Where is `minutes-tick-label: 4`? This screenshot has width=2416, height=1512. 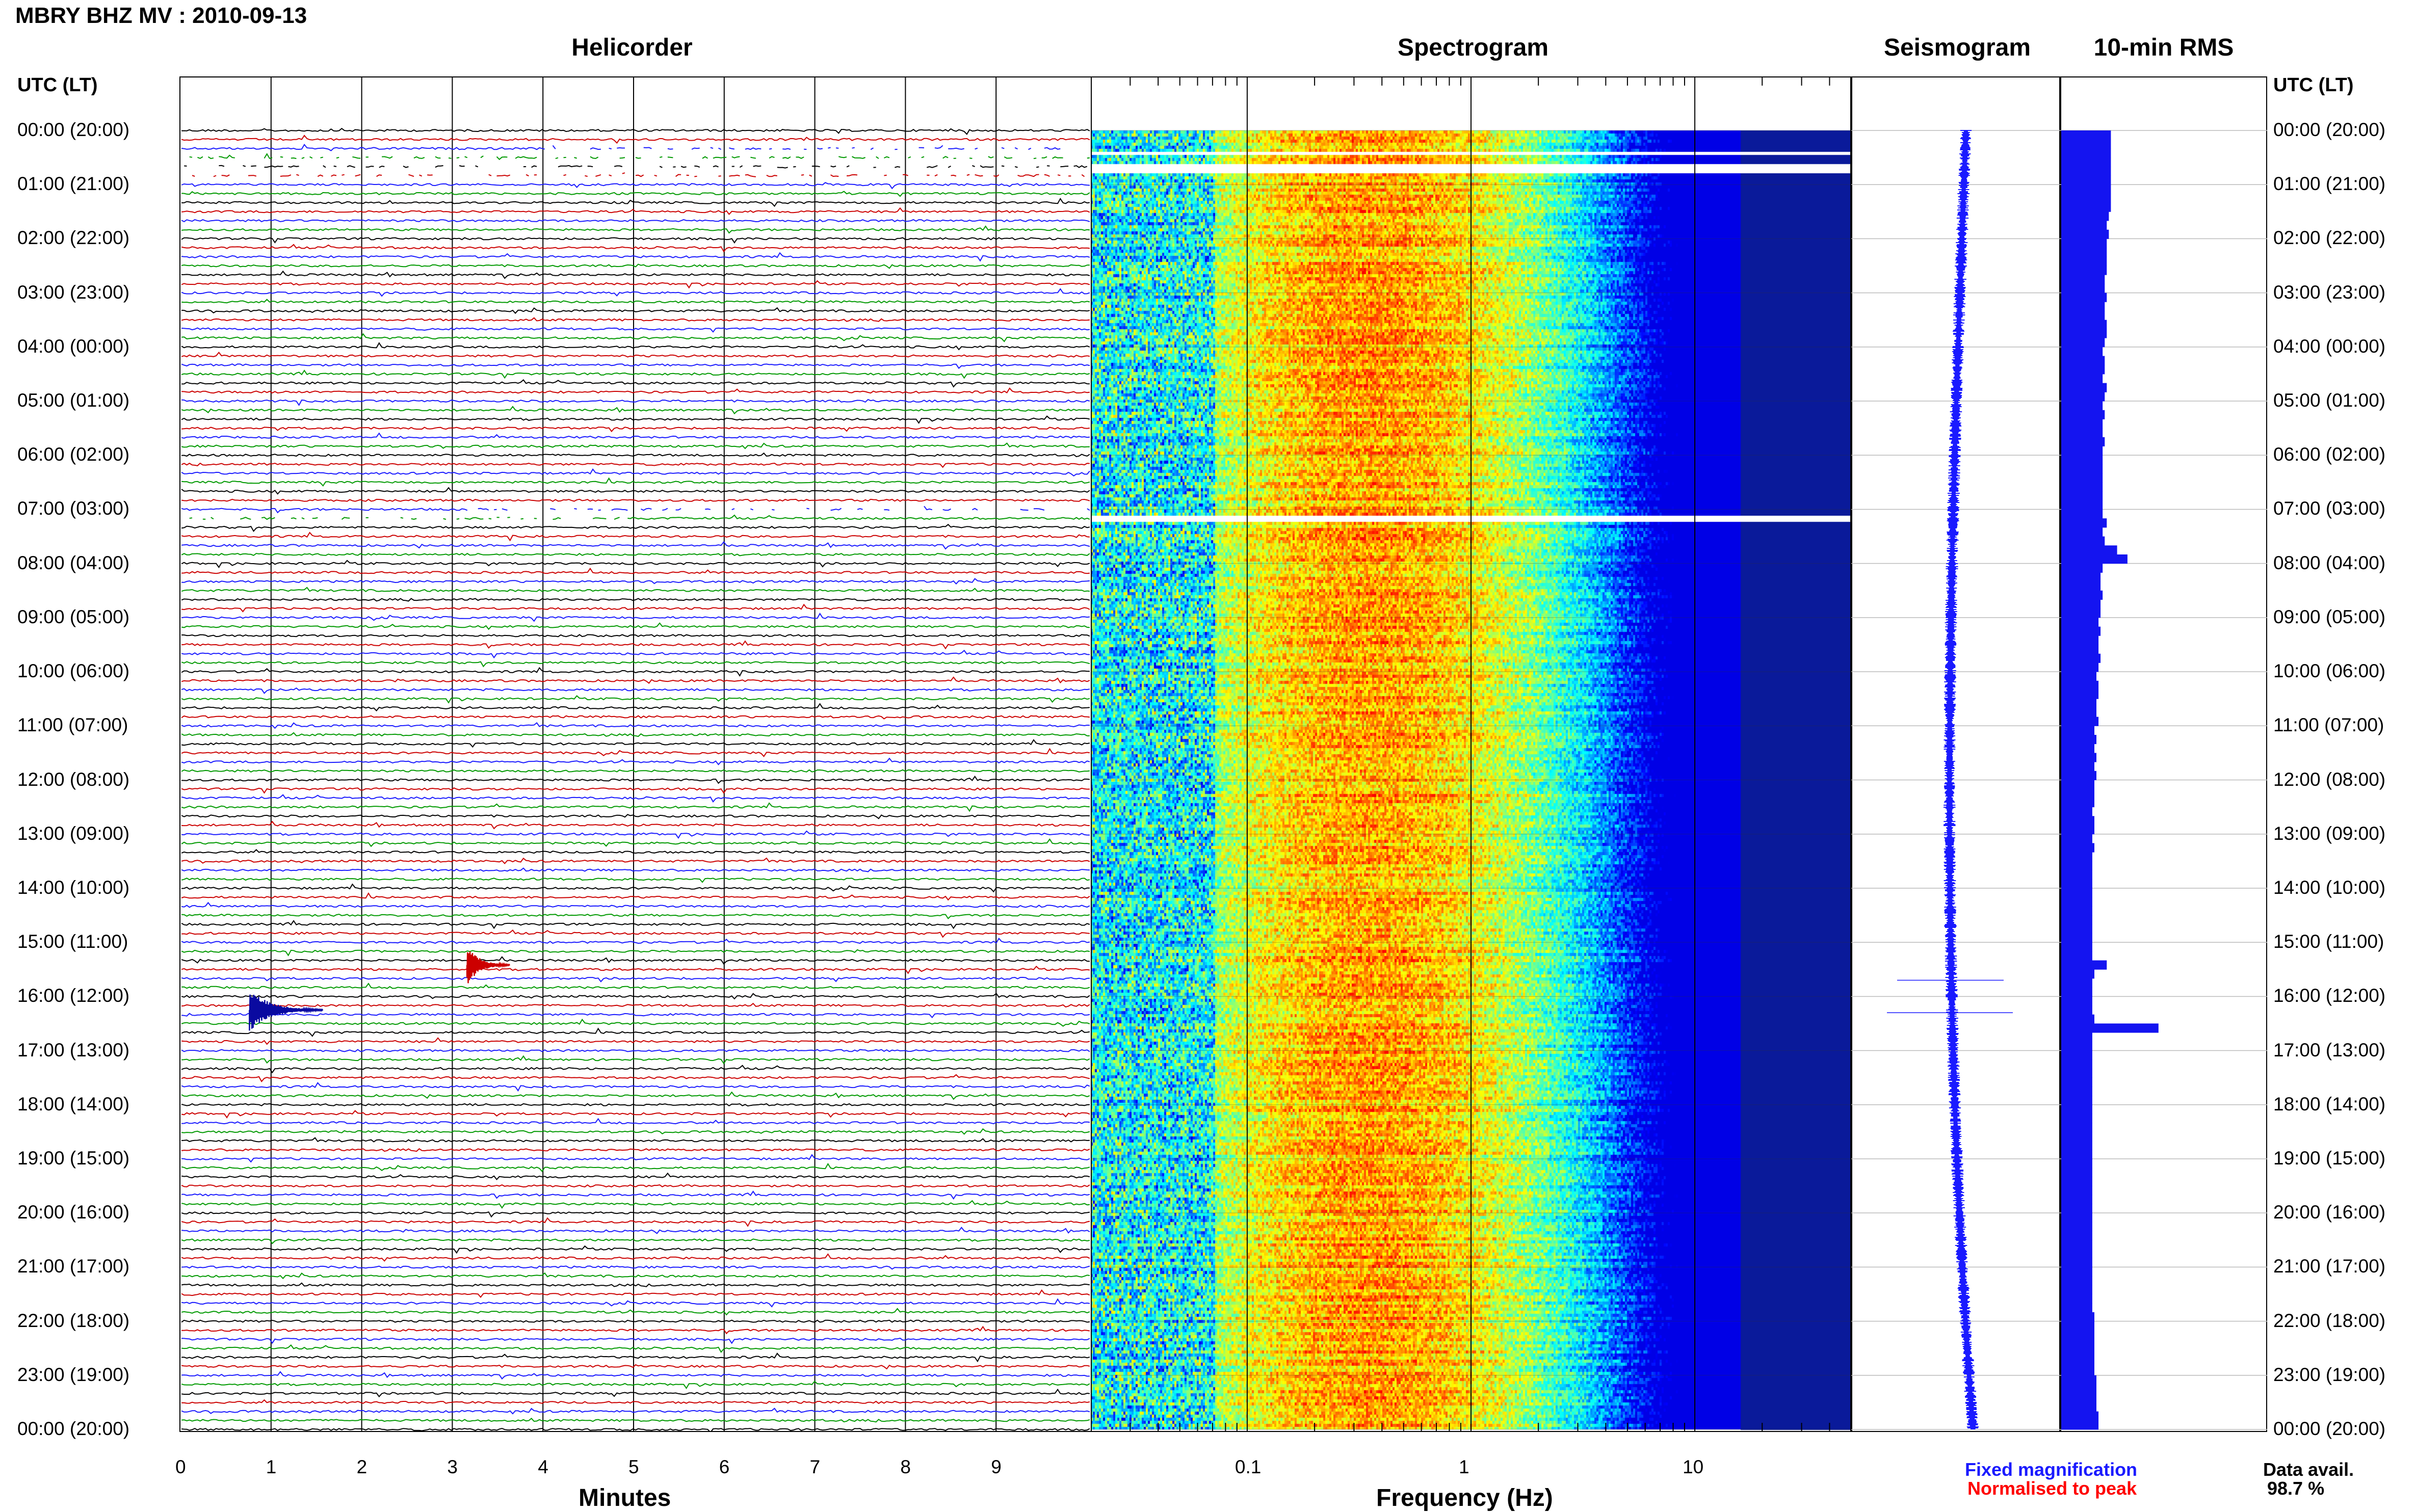 minutes-tick-label: 4 is located at coordinates (543, 1466).